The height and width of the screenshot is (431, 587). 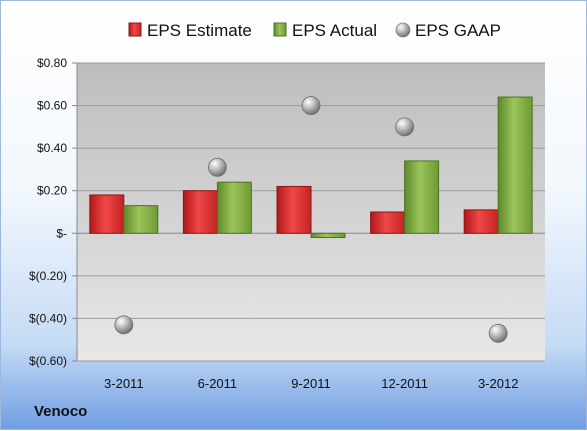 What do you see at coordinates (61, 233) in the screenshot?
I see `y-tick-label: $-` at bounding box center [61, 233].